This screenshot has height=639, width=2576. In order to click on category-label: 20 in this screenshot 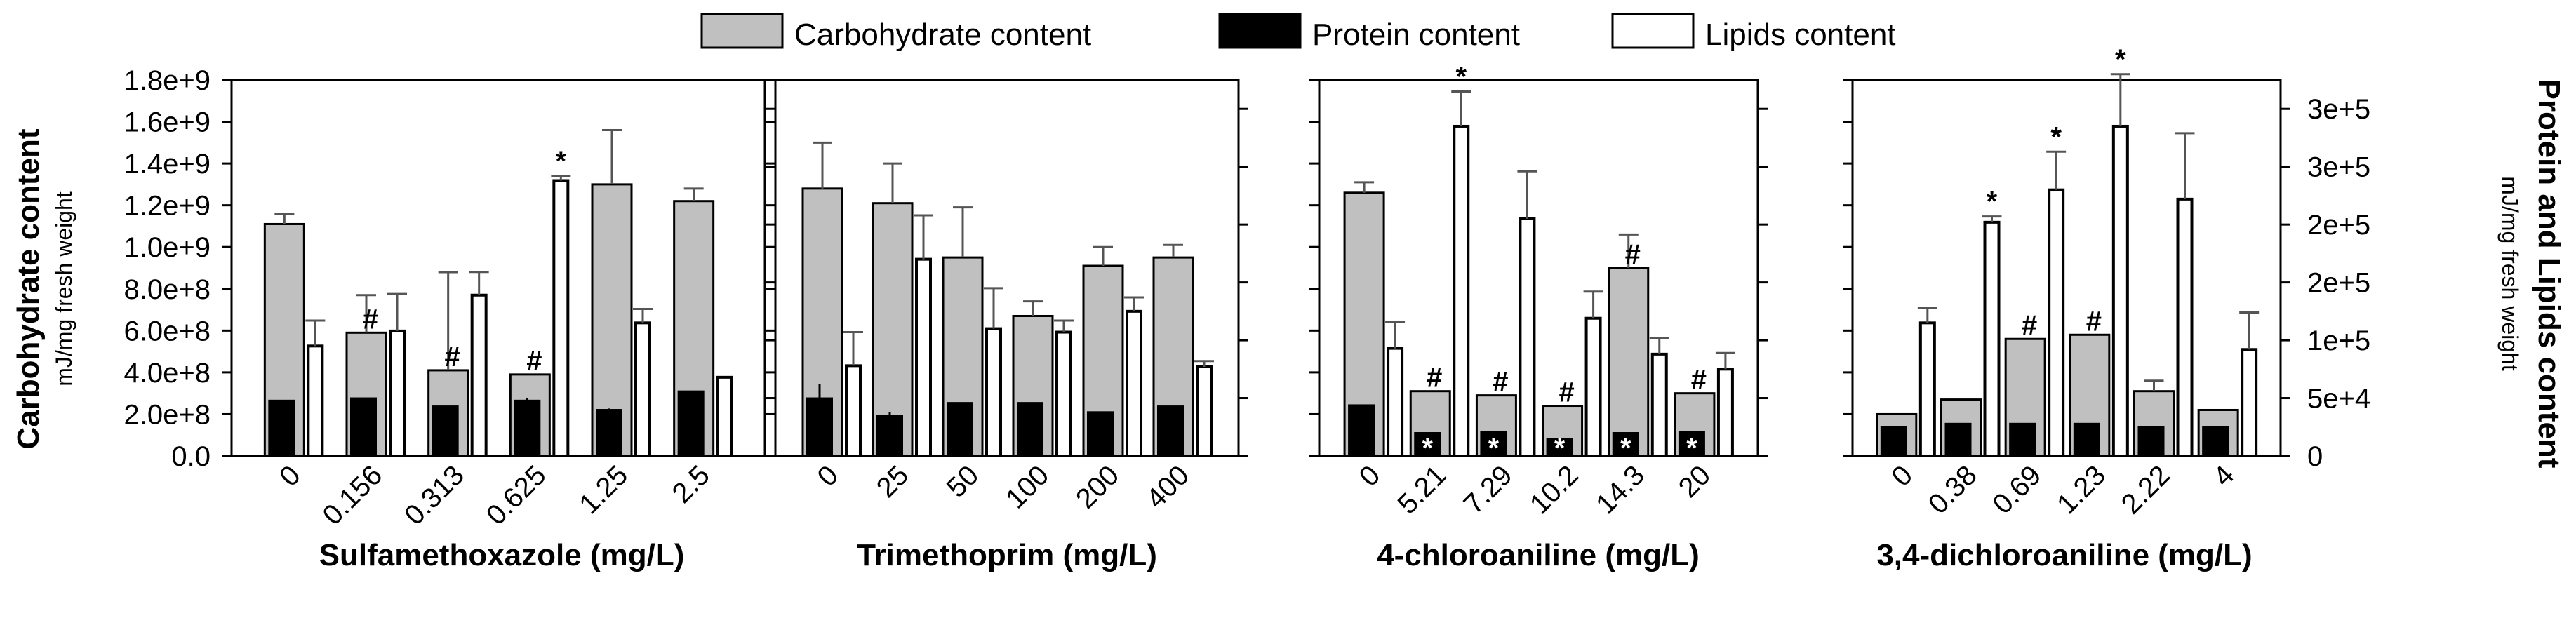, I will do `click(1695, 481)`.